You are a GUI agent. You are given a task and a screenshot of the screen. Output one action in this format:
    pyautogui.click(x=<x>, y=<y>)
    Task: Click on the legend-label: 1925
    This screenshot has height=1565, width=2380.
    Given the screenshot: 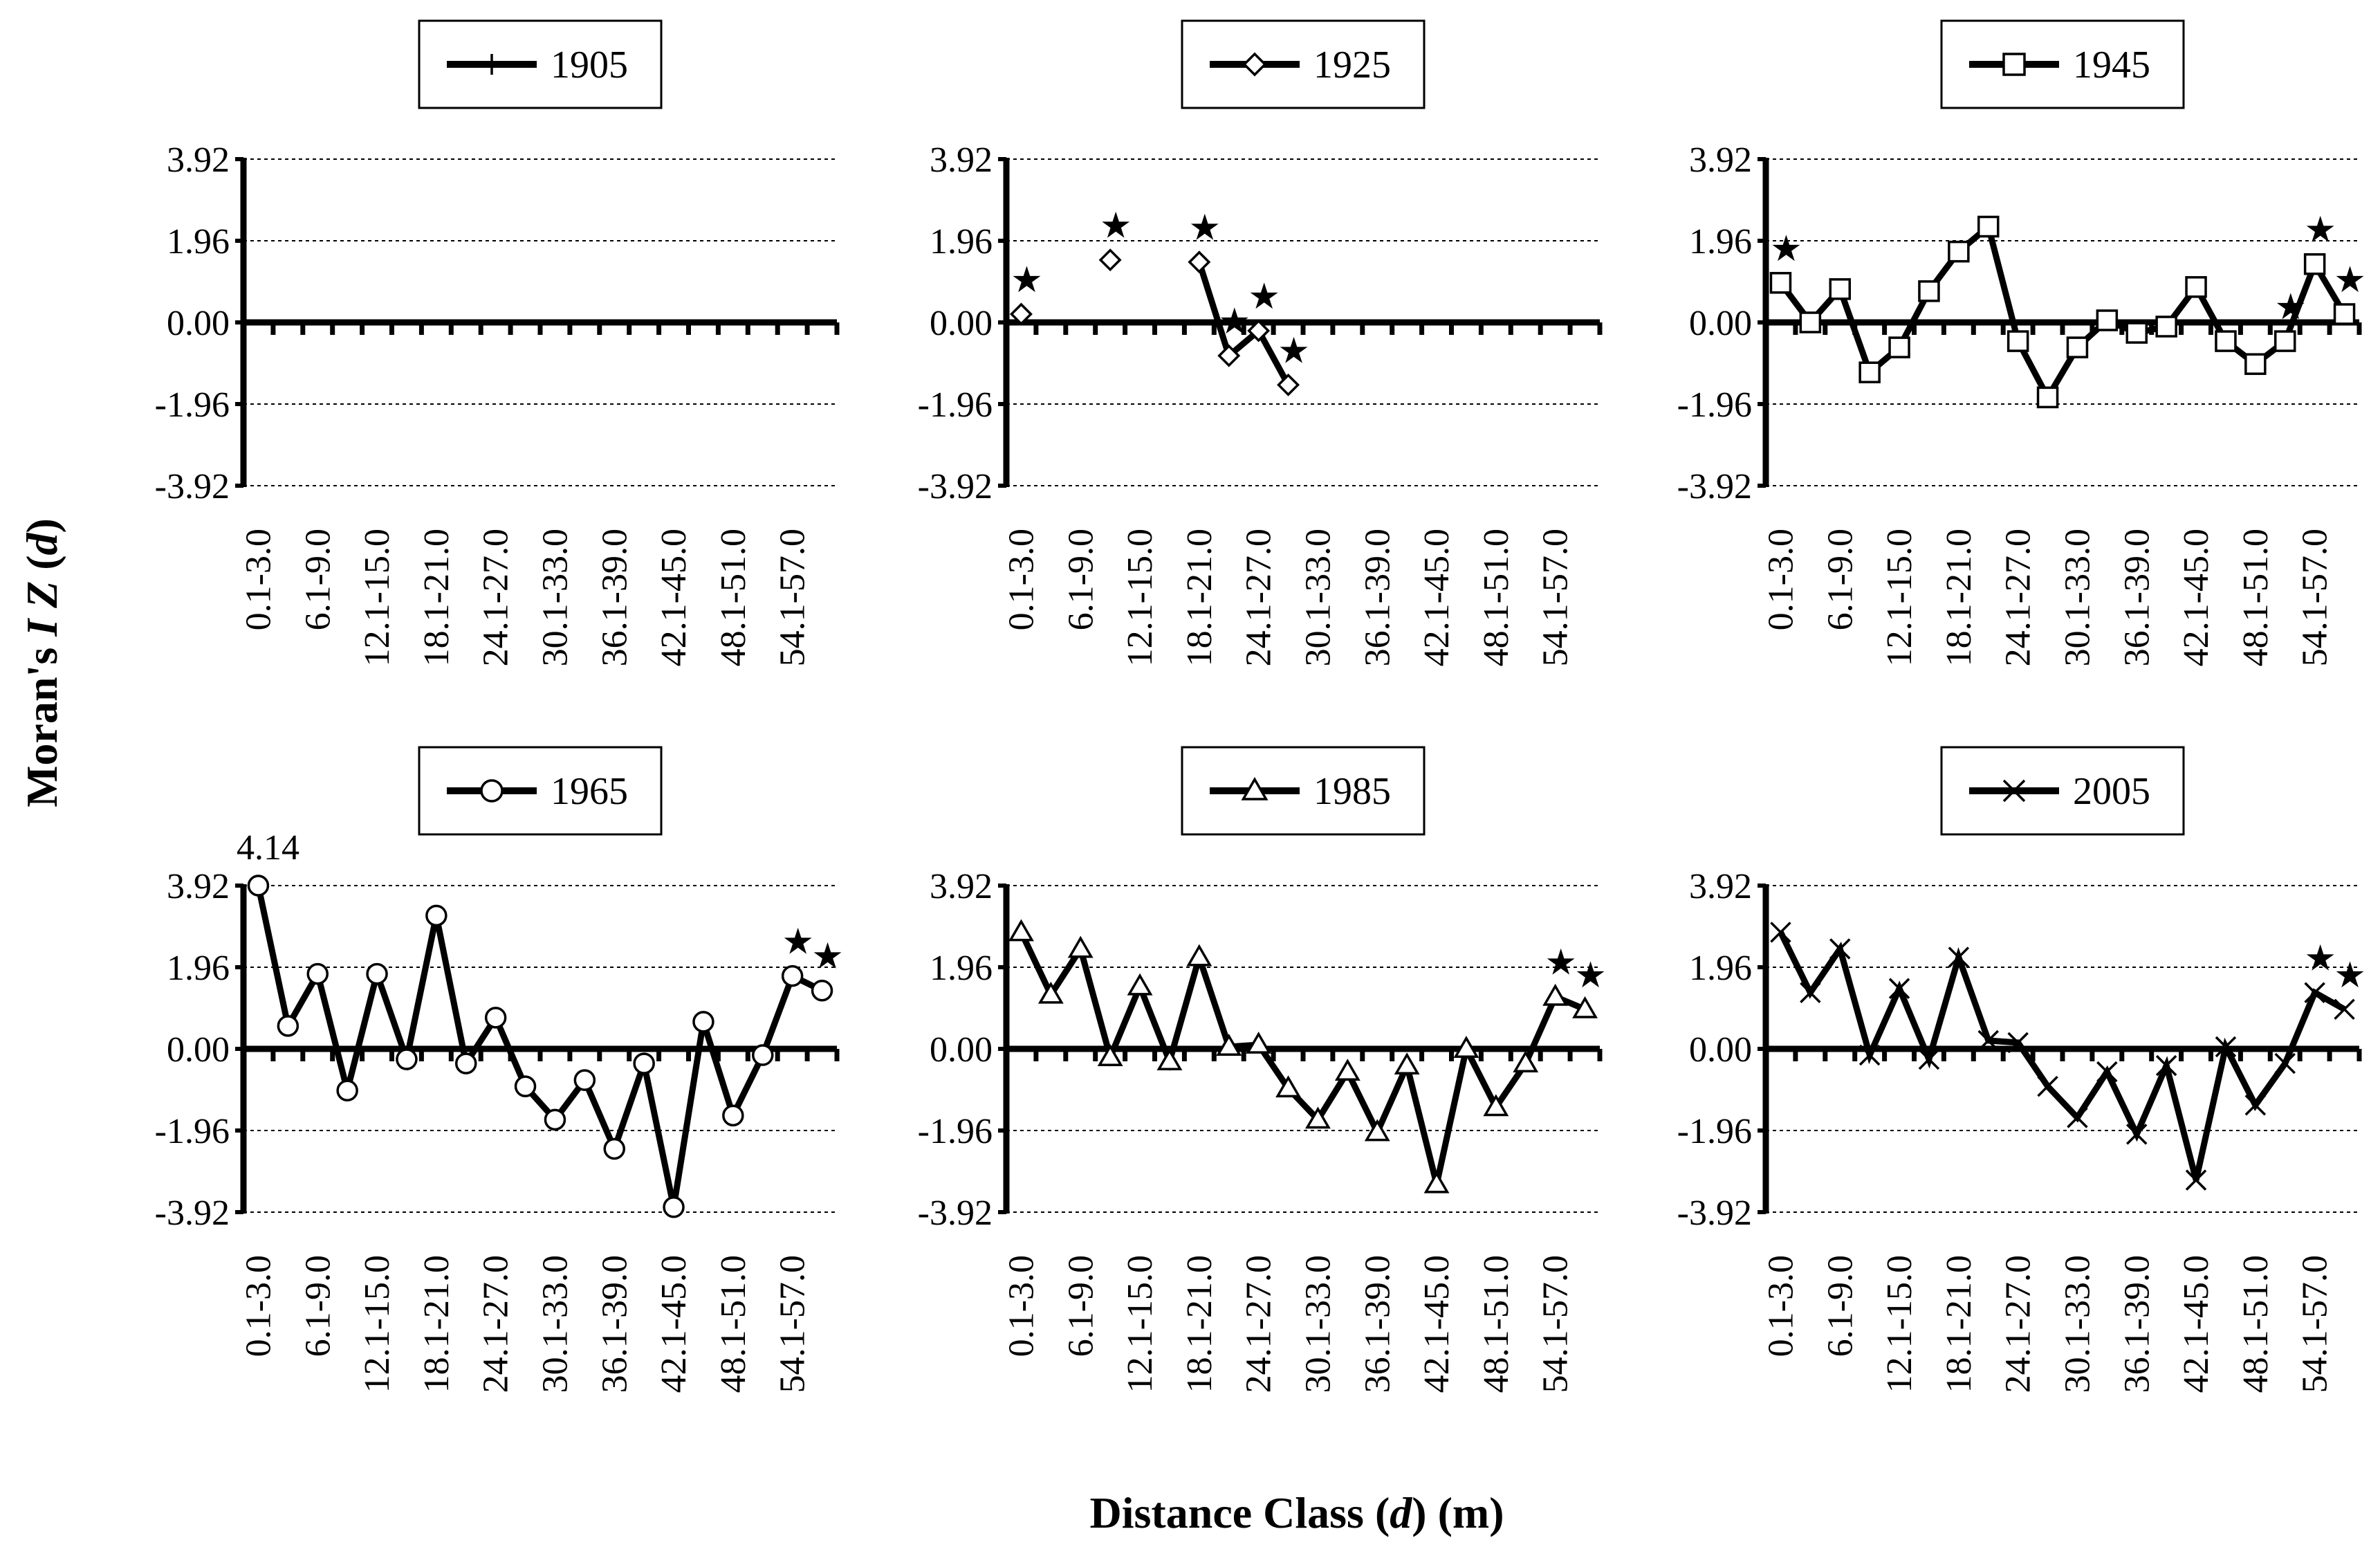 What is the action you would take?
    pyautogui.click(x=1352, y=65)
    